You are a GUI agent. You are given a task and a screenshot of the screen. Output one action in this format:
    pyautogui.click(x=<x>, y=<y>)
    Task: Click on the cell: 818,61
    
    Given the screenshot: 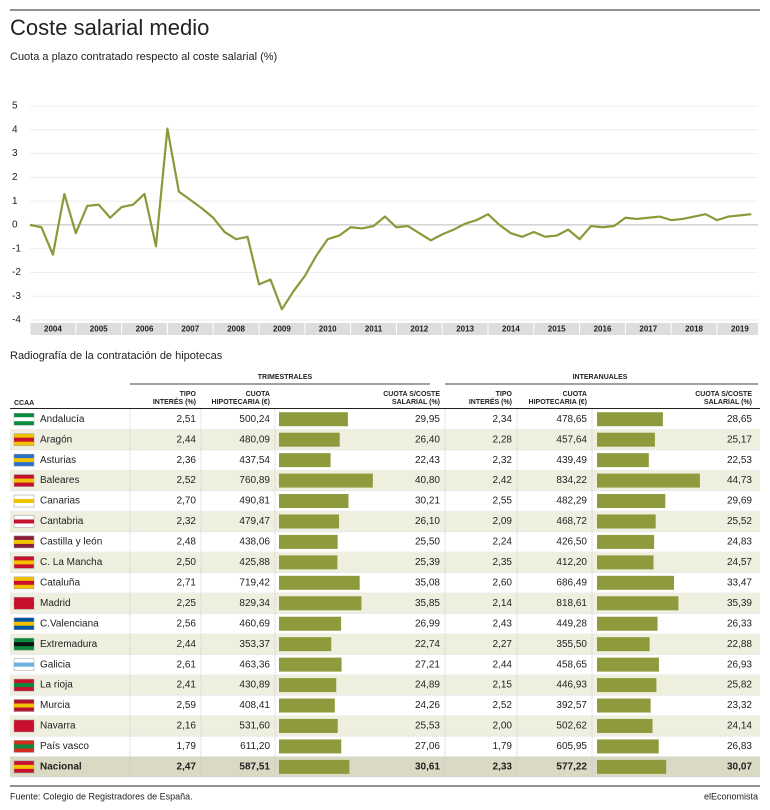 What is the action you would take?
    pyautogui.click(x=571, y=603)
    